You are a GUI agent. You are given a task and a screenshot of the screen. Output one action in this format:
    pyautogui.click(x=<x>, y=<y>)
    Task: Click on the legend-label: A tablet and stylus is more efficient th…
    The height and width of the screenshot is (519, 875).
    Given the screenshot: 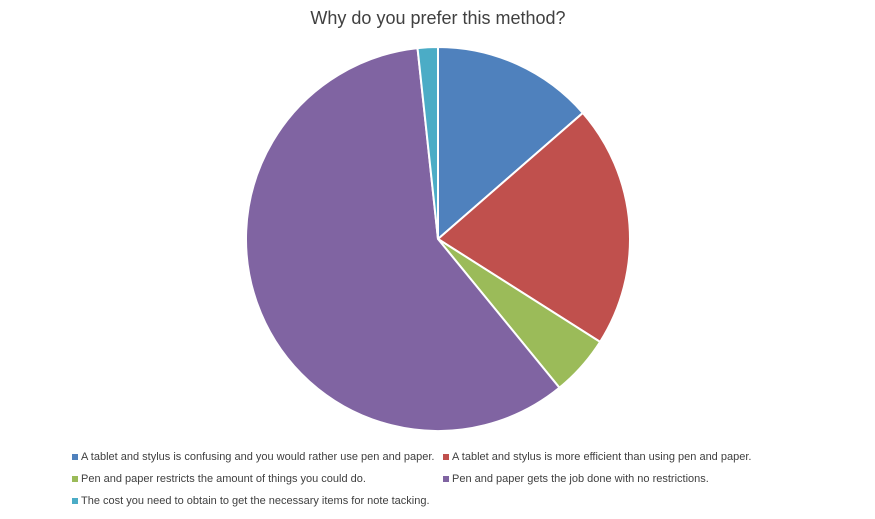 What is the action you would take?
    pyautogui.click(x=601, y=457)
    